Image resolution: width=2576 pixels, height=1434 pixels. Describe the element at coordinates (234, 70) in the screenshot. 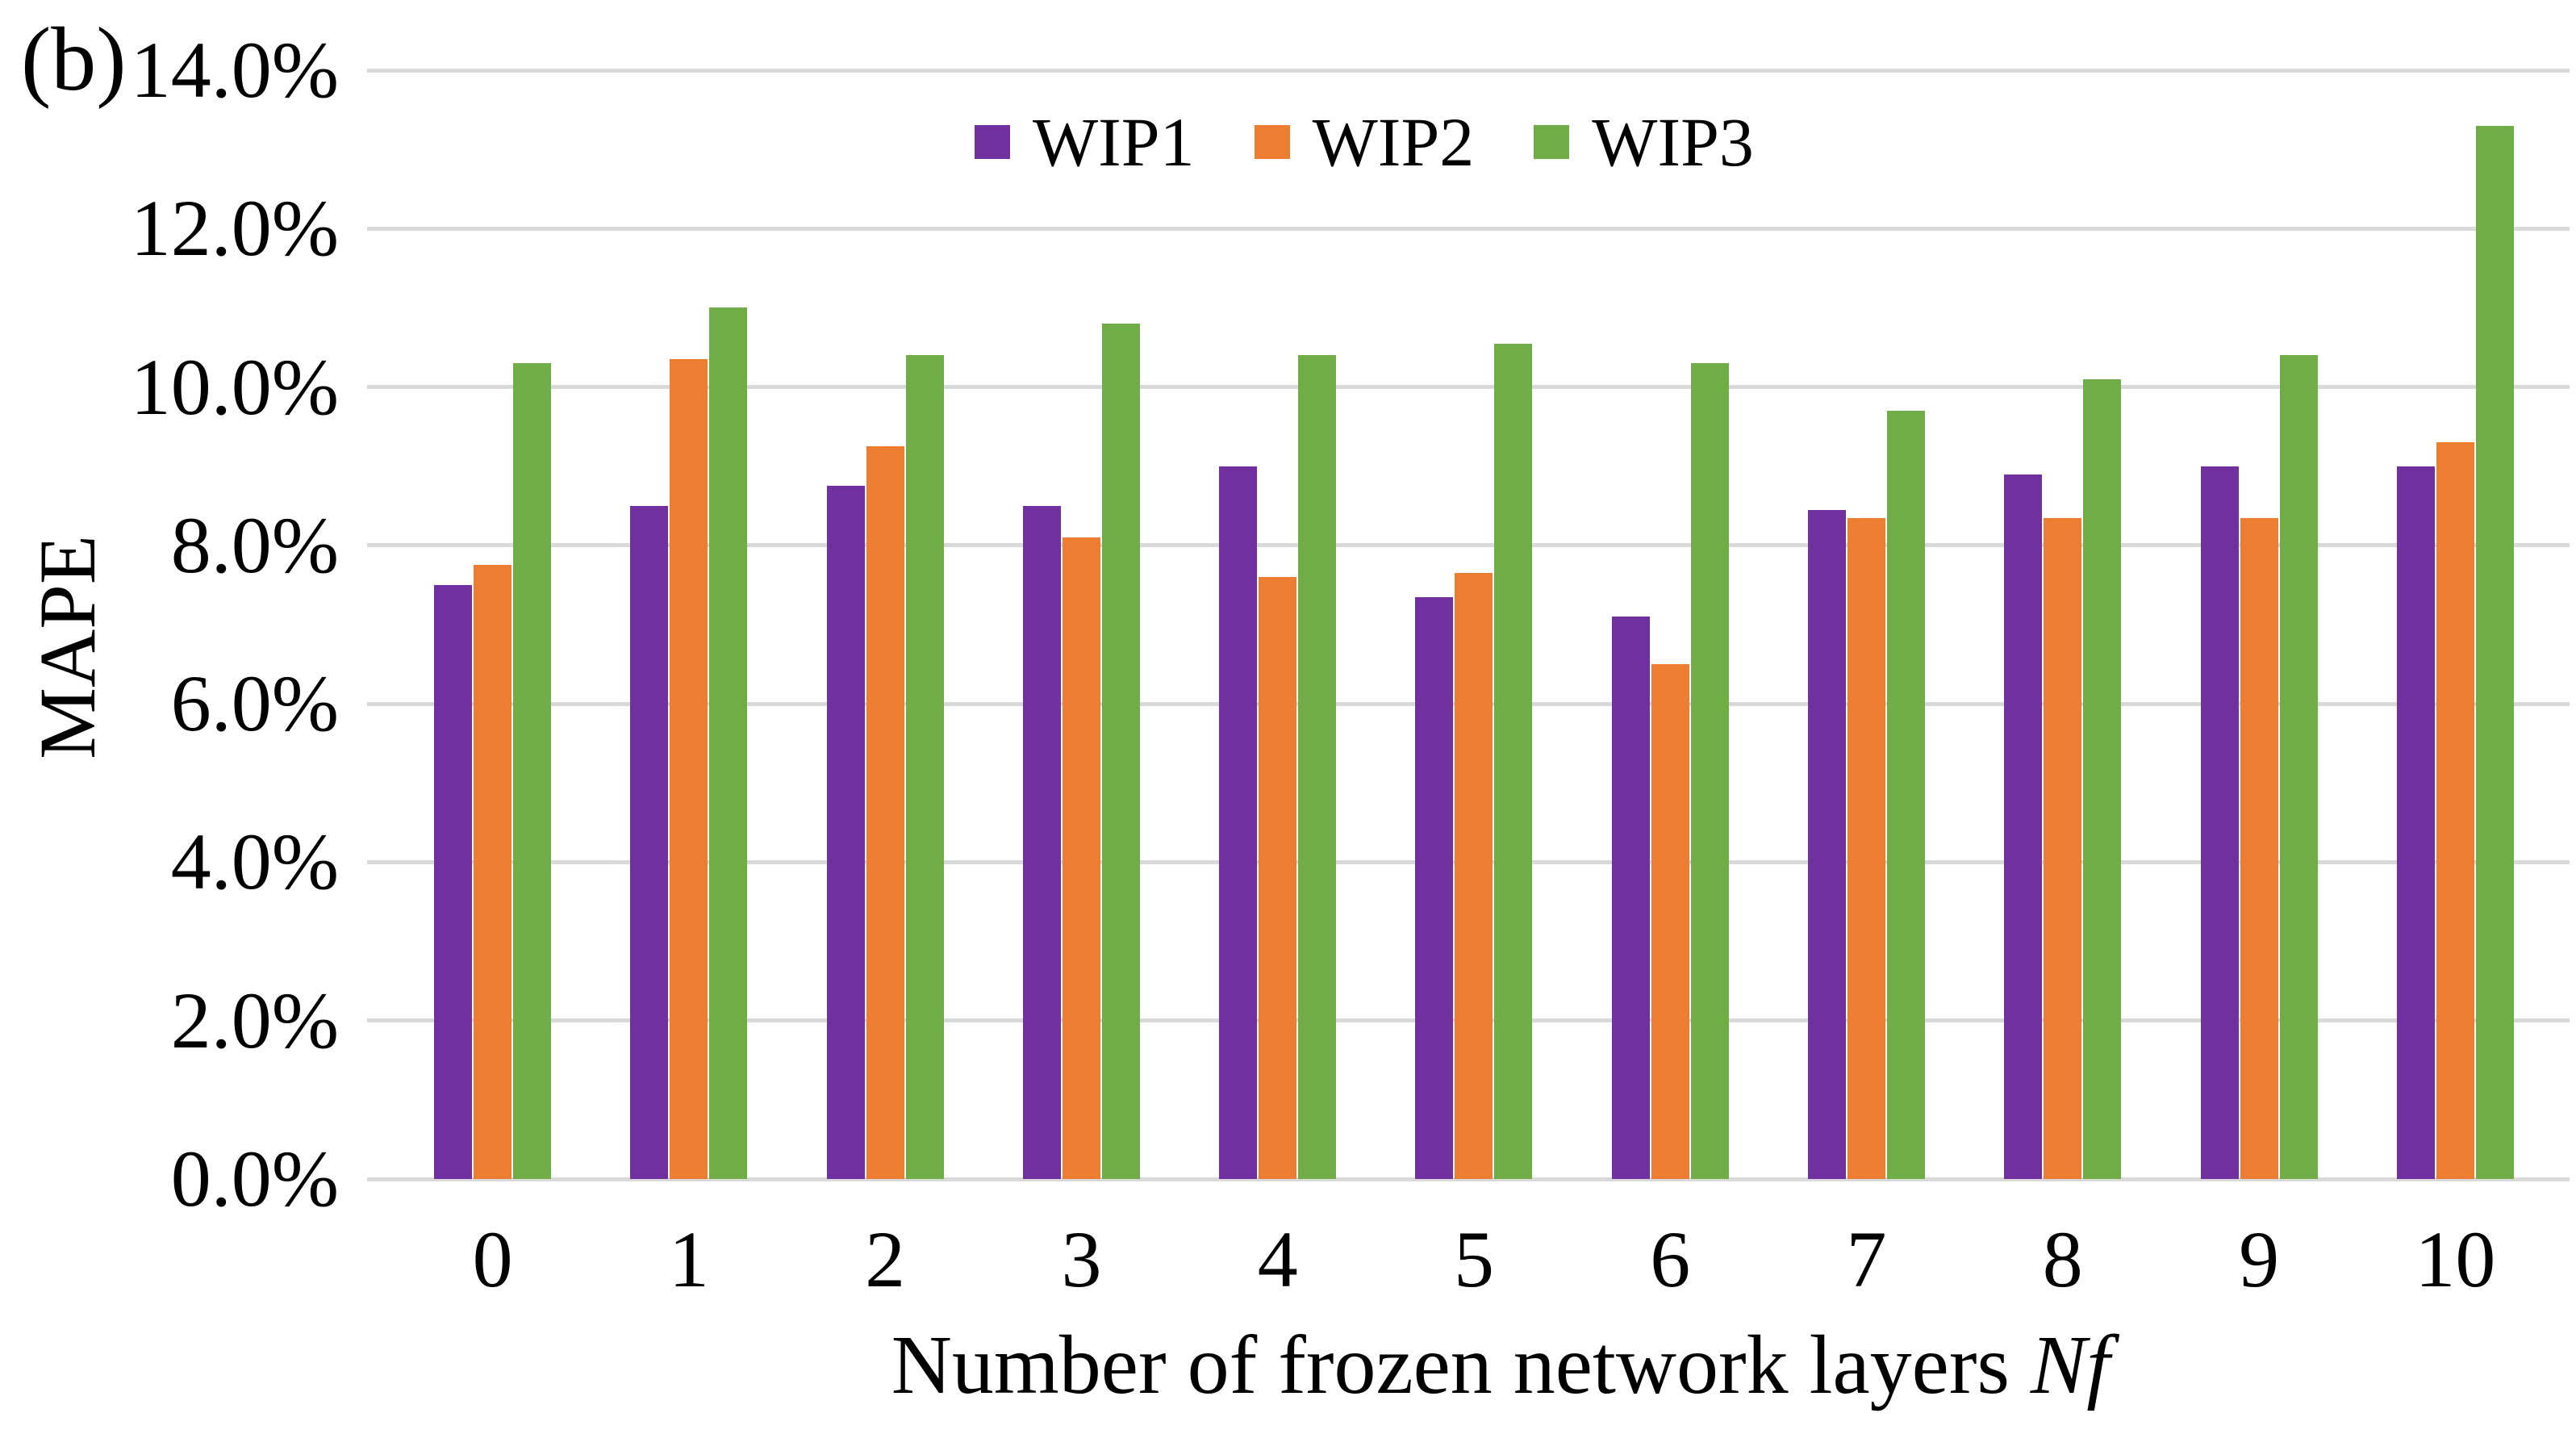

I see `y-tick-label: 14.0%` at that location.